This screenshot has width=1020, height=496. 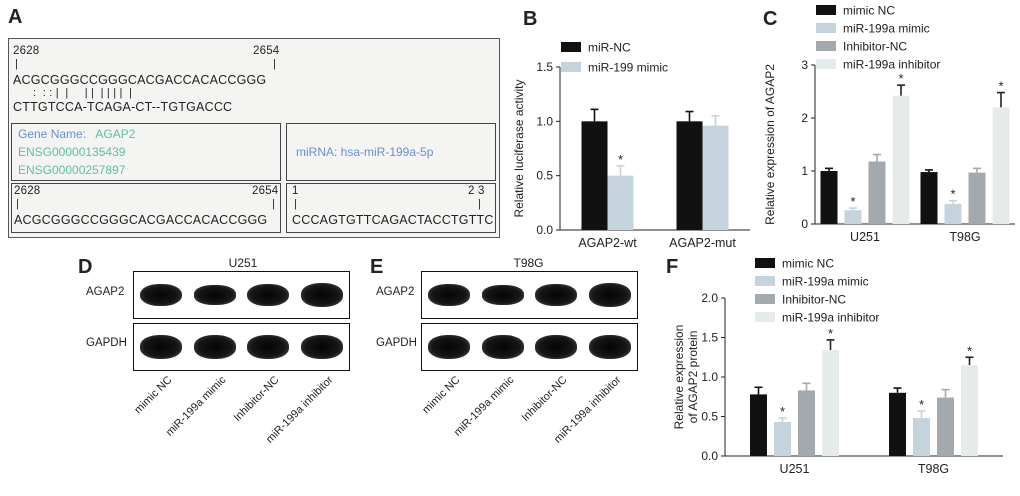 What do you see at coordinates (529, 347) in the screenshot?
I see `blot-e-strip-gapdh` at bounding box center [529, 347].